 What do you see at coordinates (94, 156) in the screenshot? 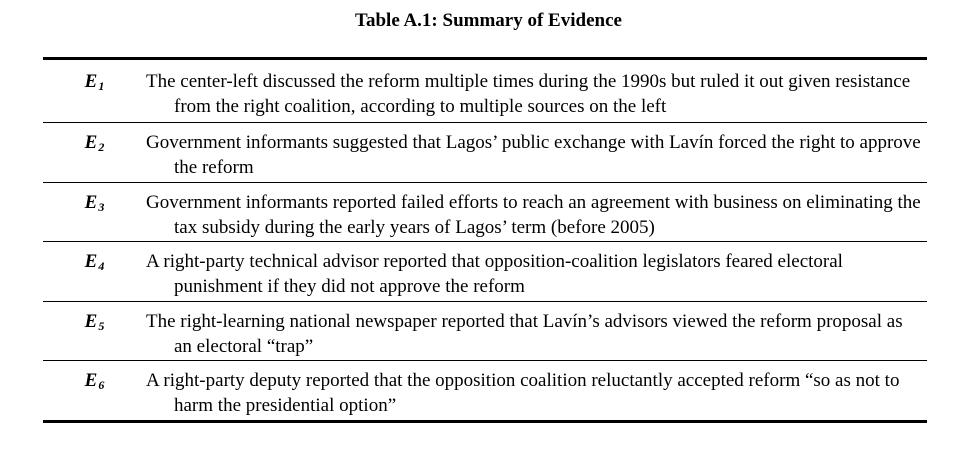
I see `evidence-label: E2` at bounding box center [94, 156].